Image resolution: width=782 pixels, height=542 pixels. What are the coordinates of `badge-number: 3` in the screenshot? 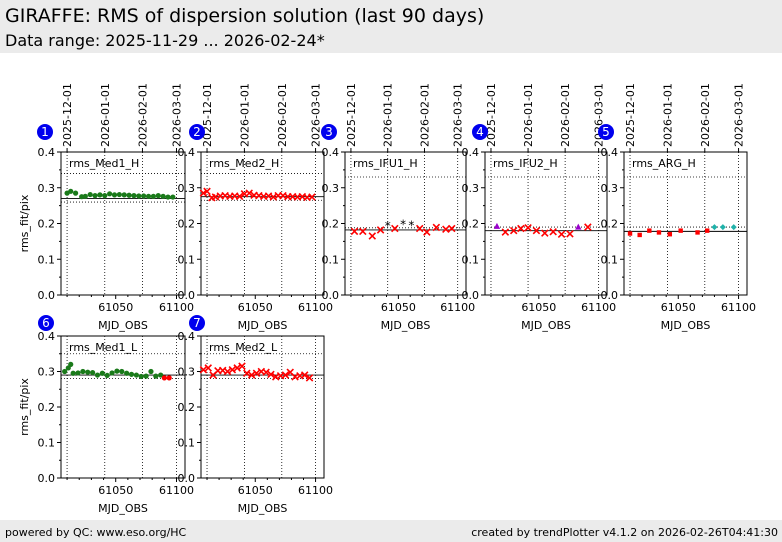 It's located at (329, 132).